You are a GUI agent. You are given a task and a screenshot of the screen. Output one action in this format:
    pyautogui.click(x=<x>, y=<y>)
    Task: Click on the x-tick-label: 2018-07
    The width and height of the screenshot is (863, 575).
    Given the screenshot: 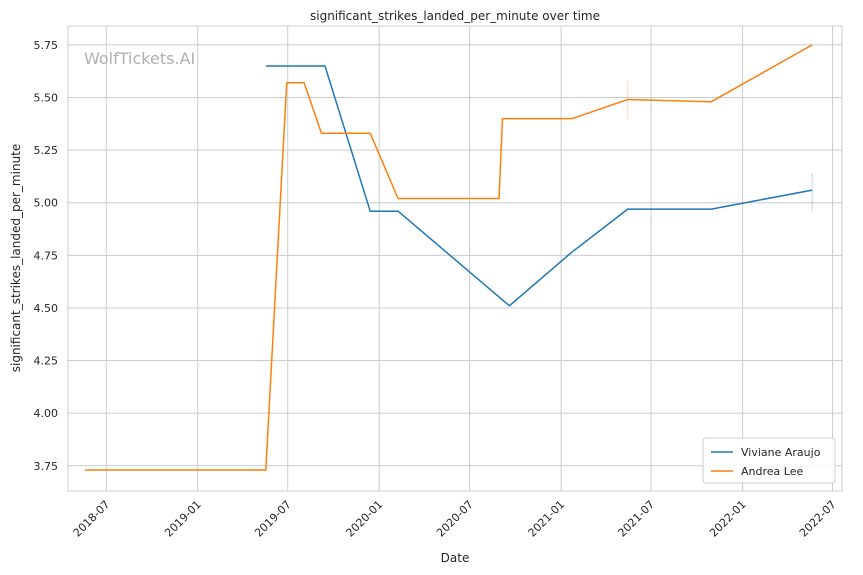 What is the action you would take?
    pyautogui.click(x=92, y=519)
    